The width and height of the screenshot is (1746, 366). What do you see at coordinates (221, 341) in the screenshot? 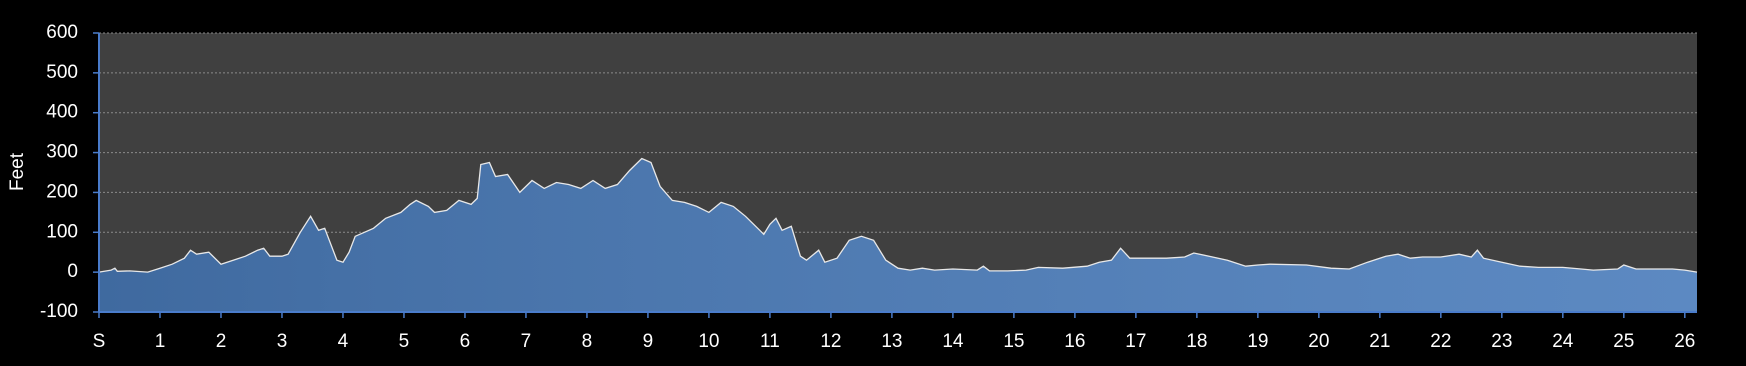
I see `x-tick-label: 2` at bounding box center [221, 341].